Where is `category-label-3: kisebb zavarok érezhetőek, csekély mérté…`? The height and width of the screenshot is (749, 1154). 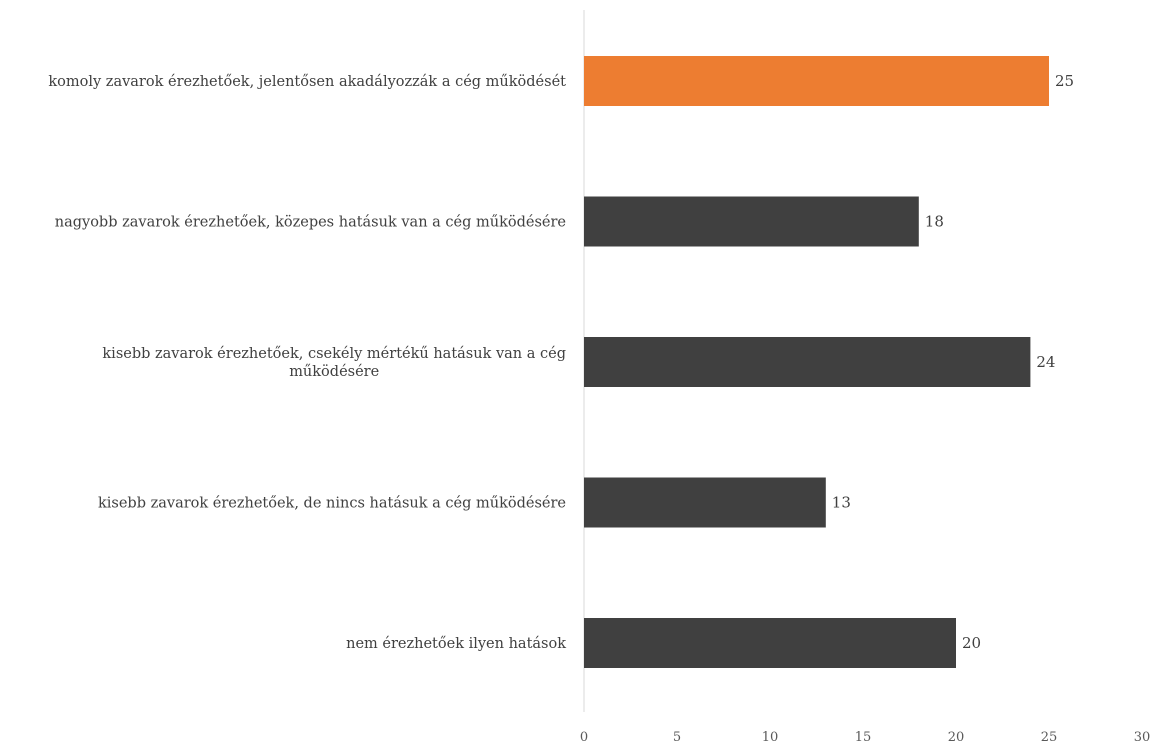
category-label-3: kisebb zavarok érezhetőek, csekély mérté… is located at coordinates (334, 363).